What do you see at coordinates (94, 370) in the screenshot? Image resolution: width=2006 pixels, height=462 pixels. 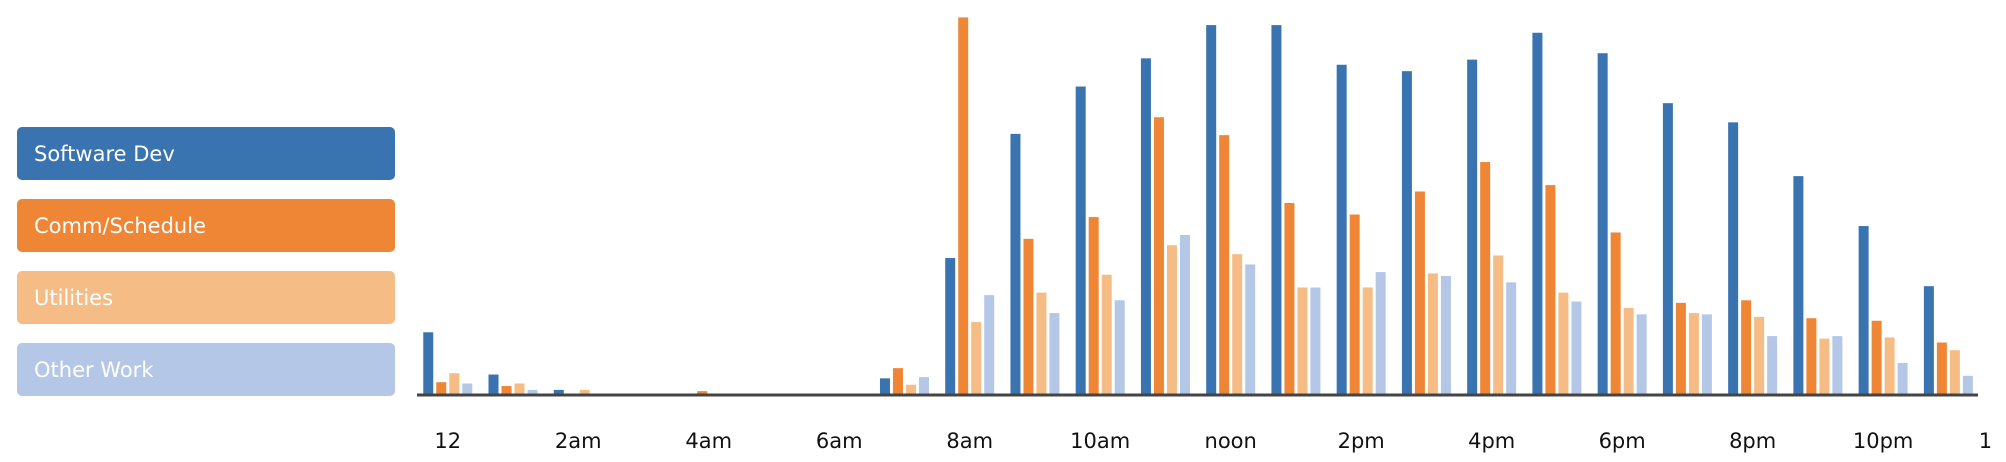 I see `legend-label: Other Work` at bounding box center [94, 370].